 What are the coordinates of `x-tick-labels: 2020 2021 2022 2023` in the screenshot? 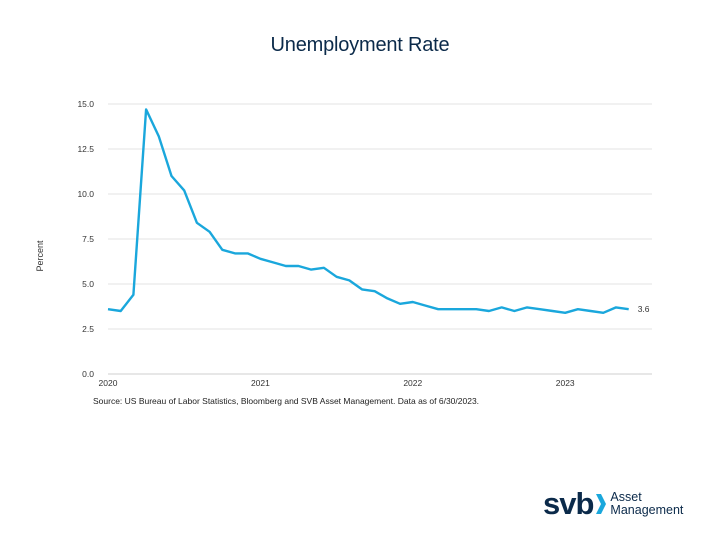 It's located at (337, 383).